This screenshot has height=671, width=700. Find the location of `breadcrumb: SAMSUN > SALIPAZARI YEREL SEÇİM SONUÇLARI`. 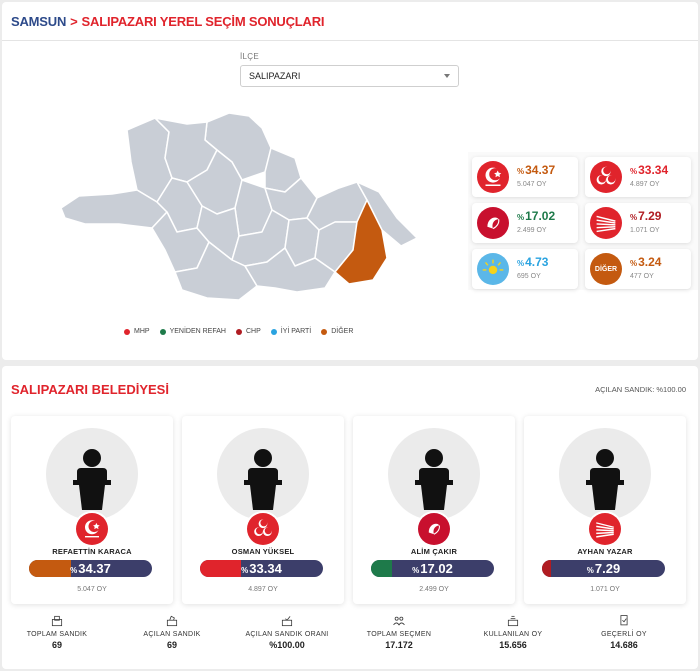

breadcrumb: SAMSUN > SALIPAZARI YEREL SEÇİM SONUÇLARI is located at coordinates (168, 21).